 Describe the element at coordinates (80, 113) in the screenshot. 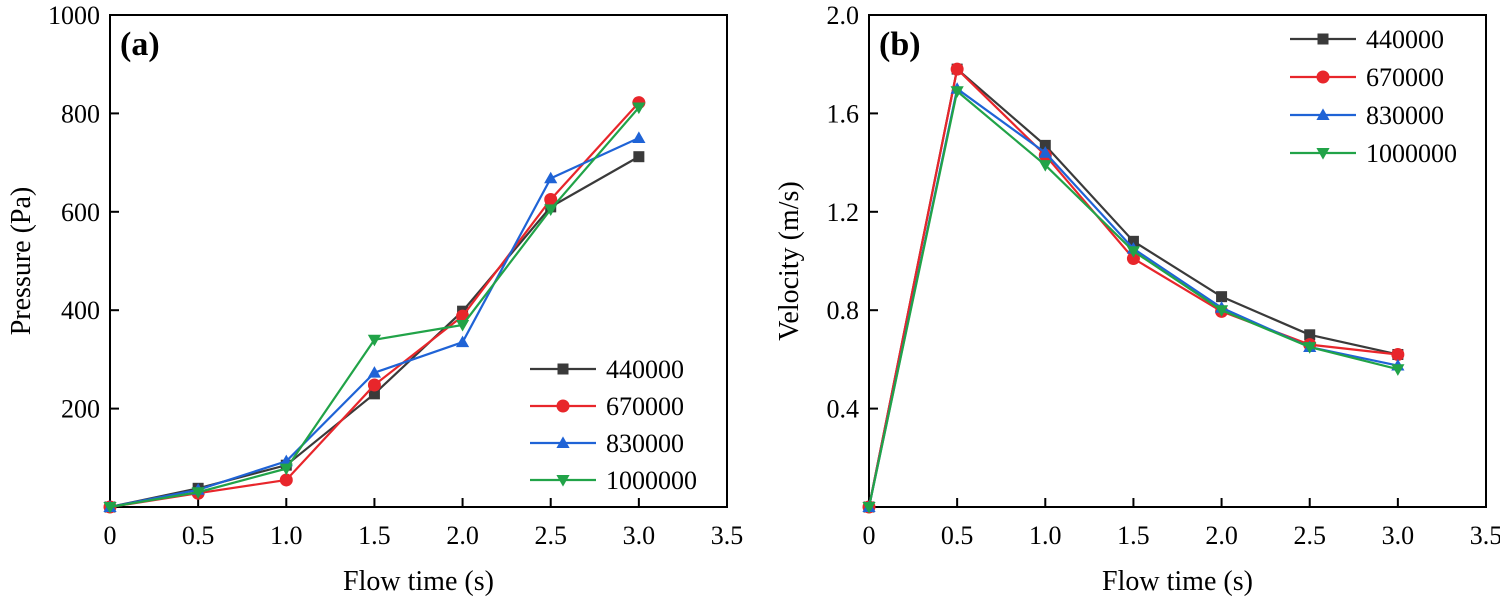

I see `y-tick-label: 800` at that location.